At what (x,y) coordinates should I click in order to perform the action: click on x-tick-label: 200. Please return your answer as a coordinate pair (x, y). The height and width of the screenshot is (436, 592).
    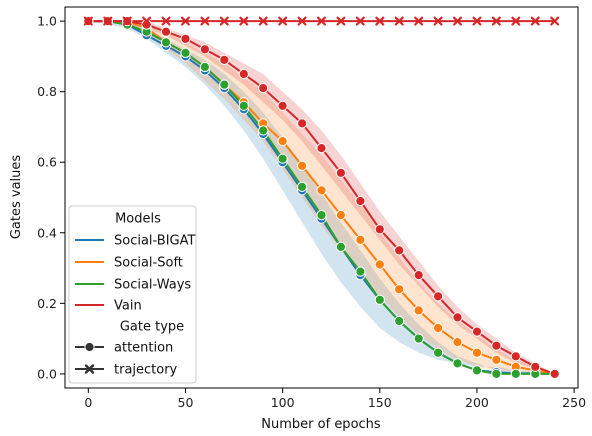
    Looking at the image, I should click on (477, 402).